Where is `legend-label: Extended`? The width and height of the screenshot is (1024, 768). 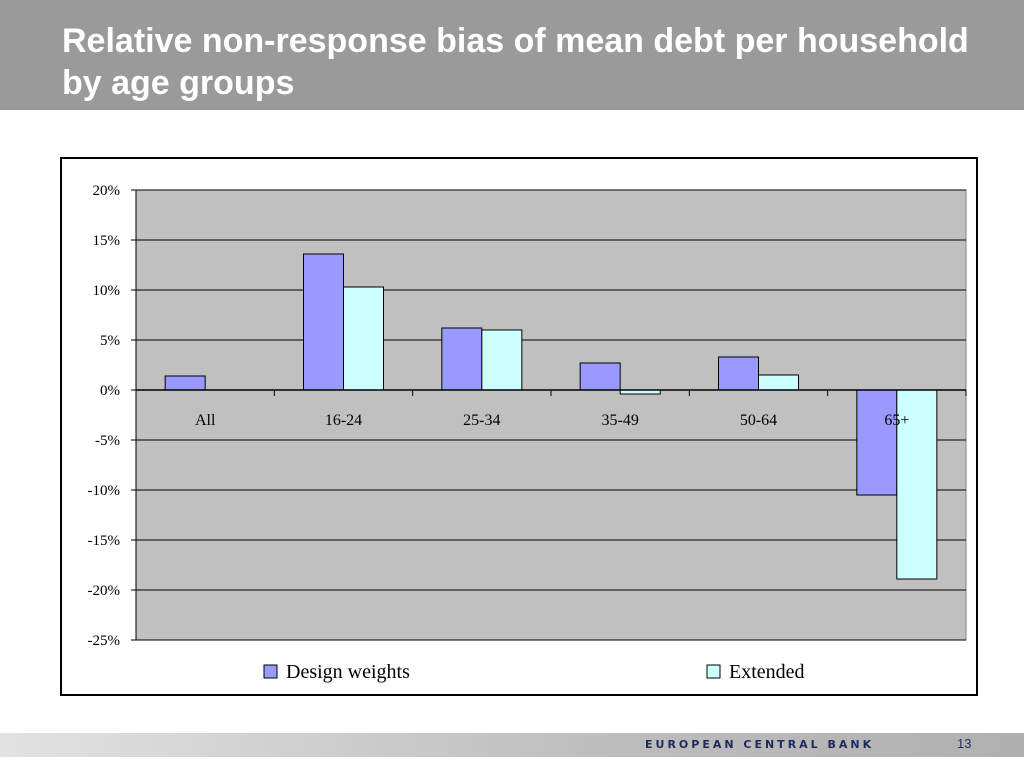 legend-label: Extended is located at coordinates (767, 672).